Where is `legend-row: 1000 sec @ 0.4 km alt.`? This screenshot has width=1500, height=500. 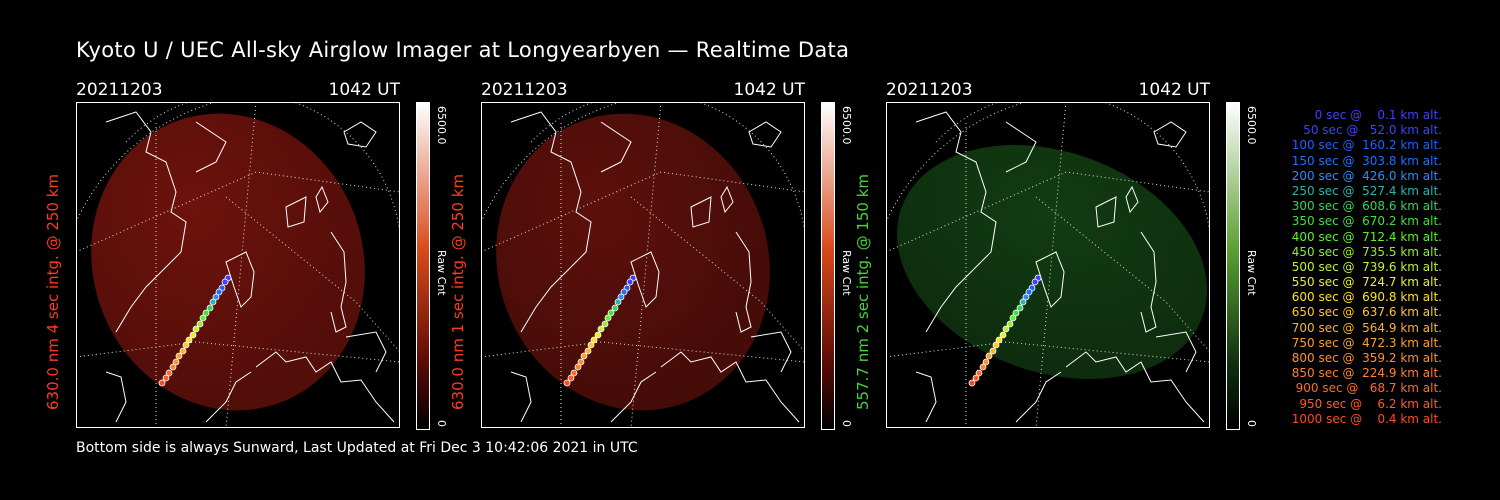 legend-row: 1000 sec @ 0.4 km alt. is located at coordinates (1366, 418).